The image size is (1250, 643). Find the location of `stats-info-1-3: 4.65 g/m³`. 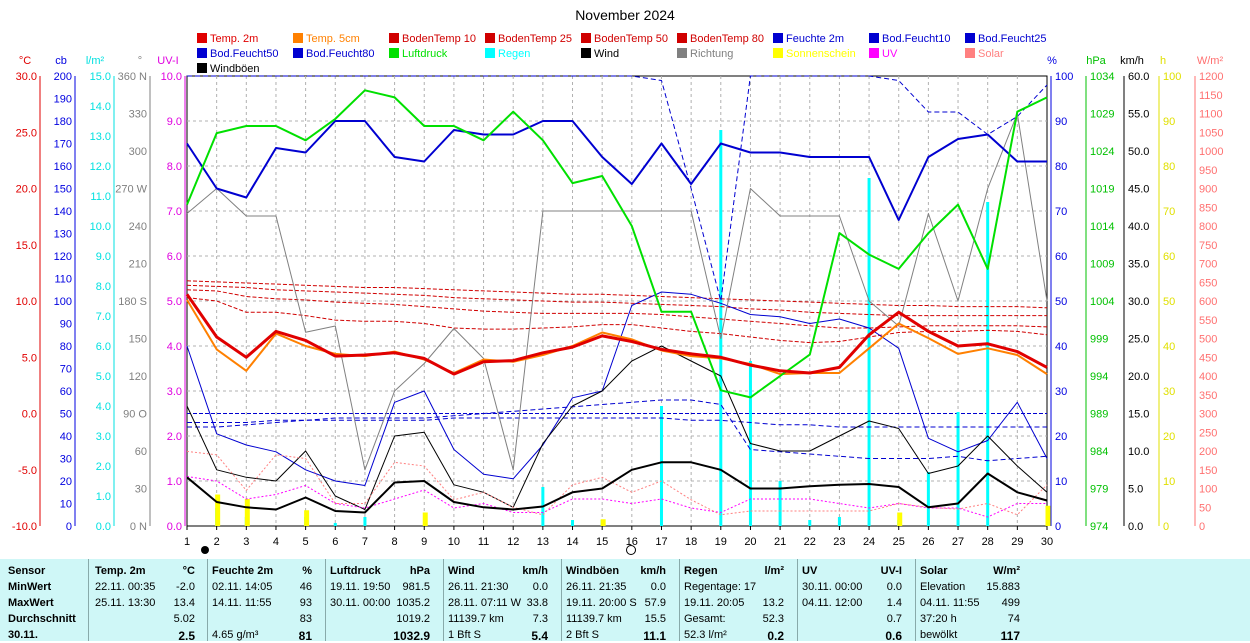

stats-info-1-3: 4.65 g/m³ is located at coordinates (235, 635).